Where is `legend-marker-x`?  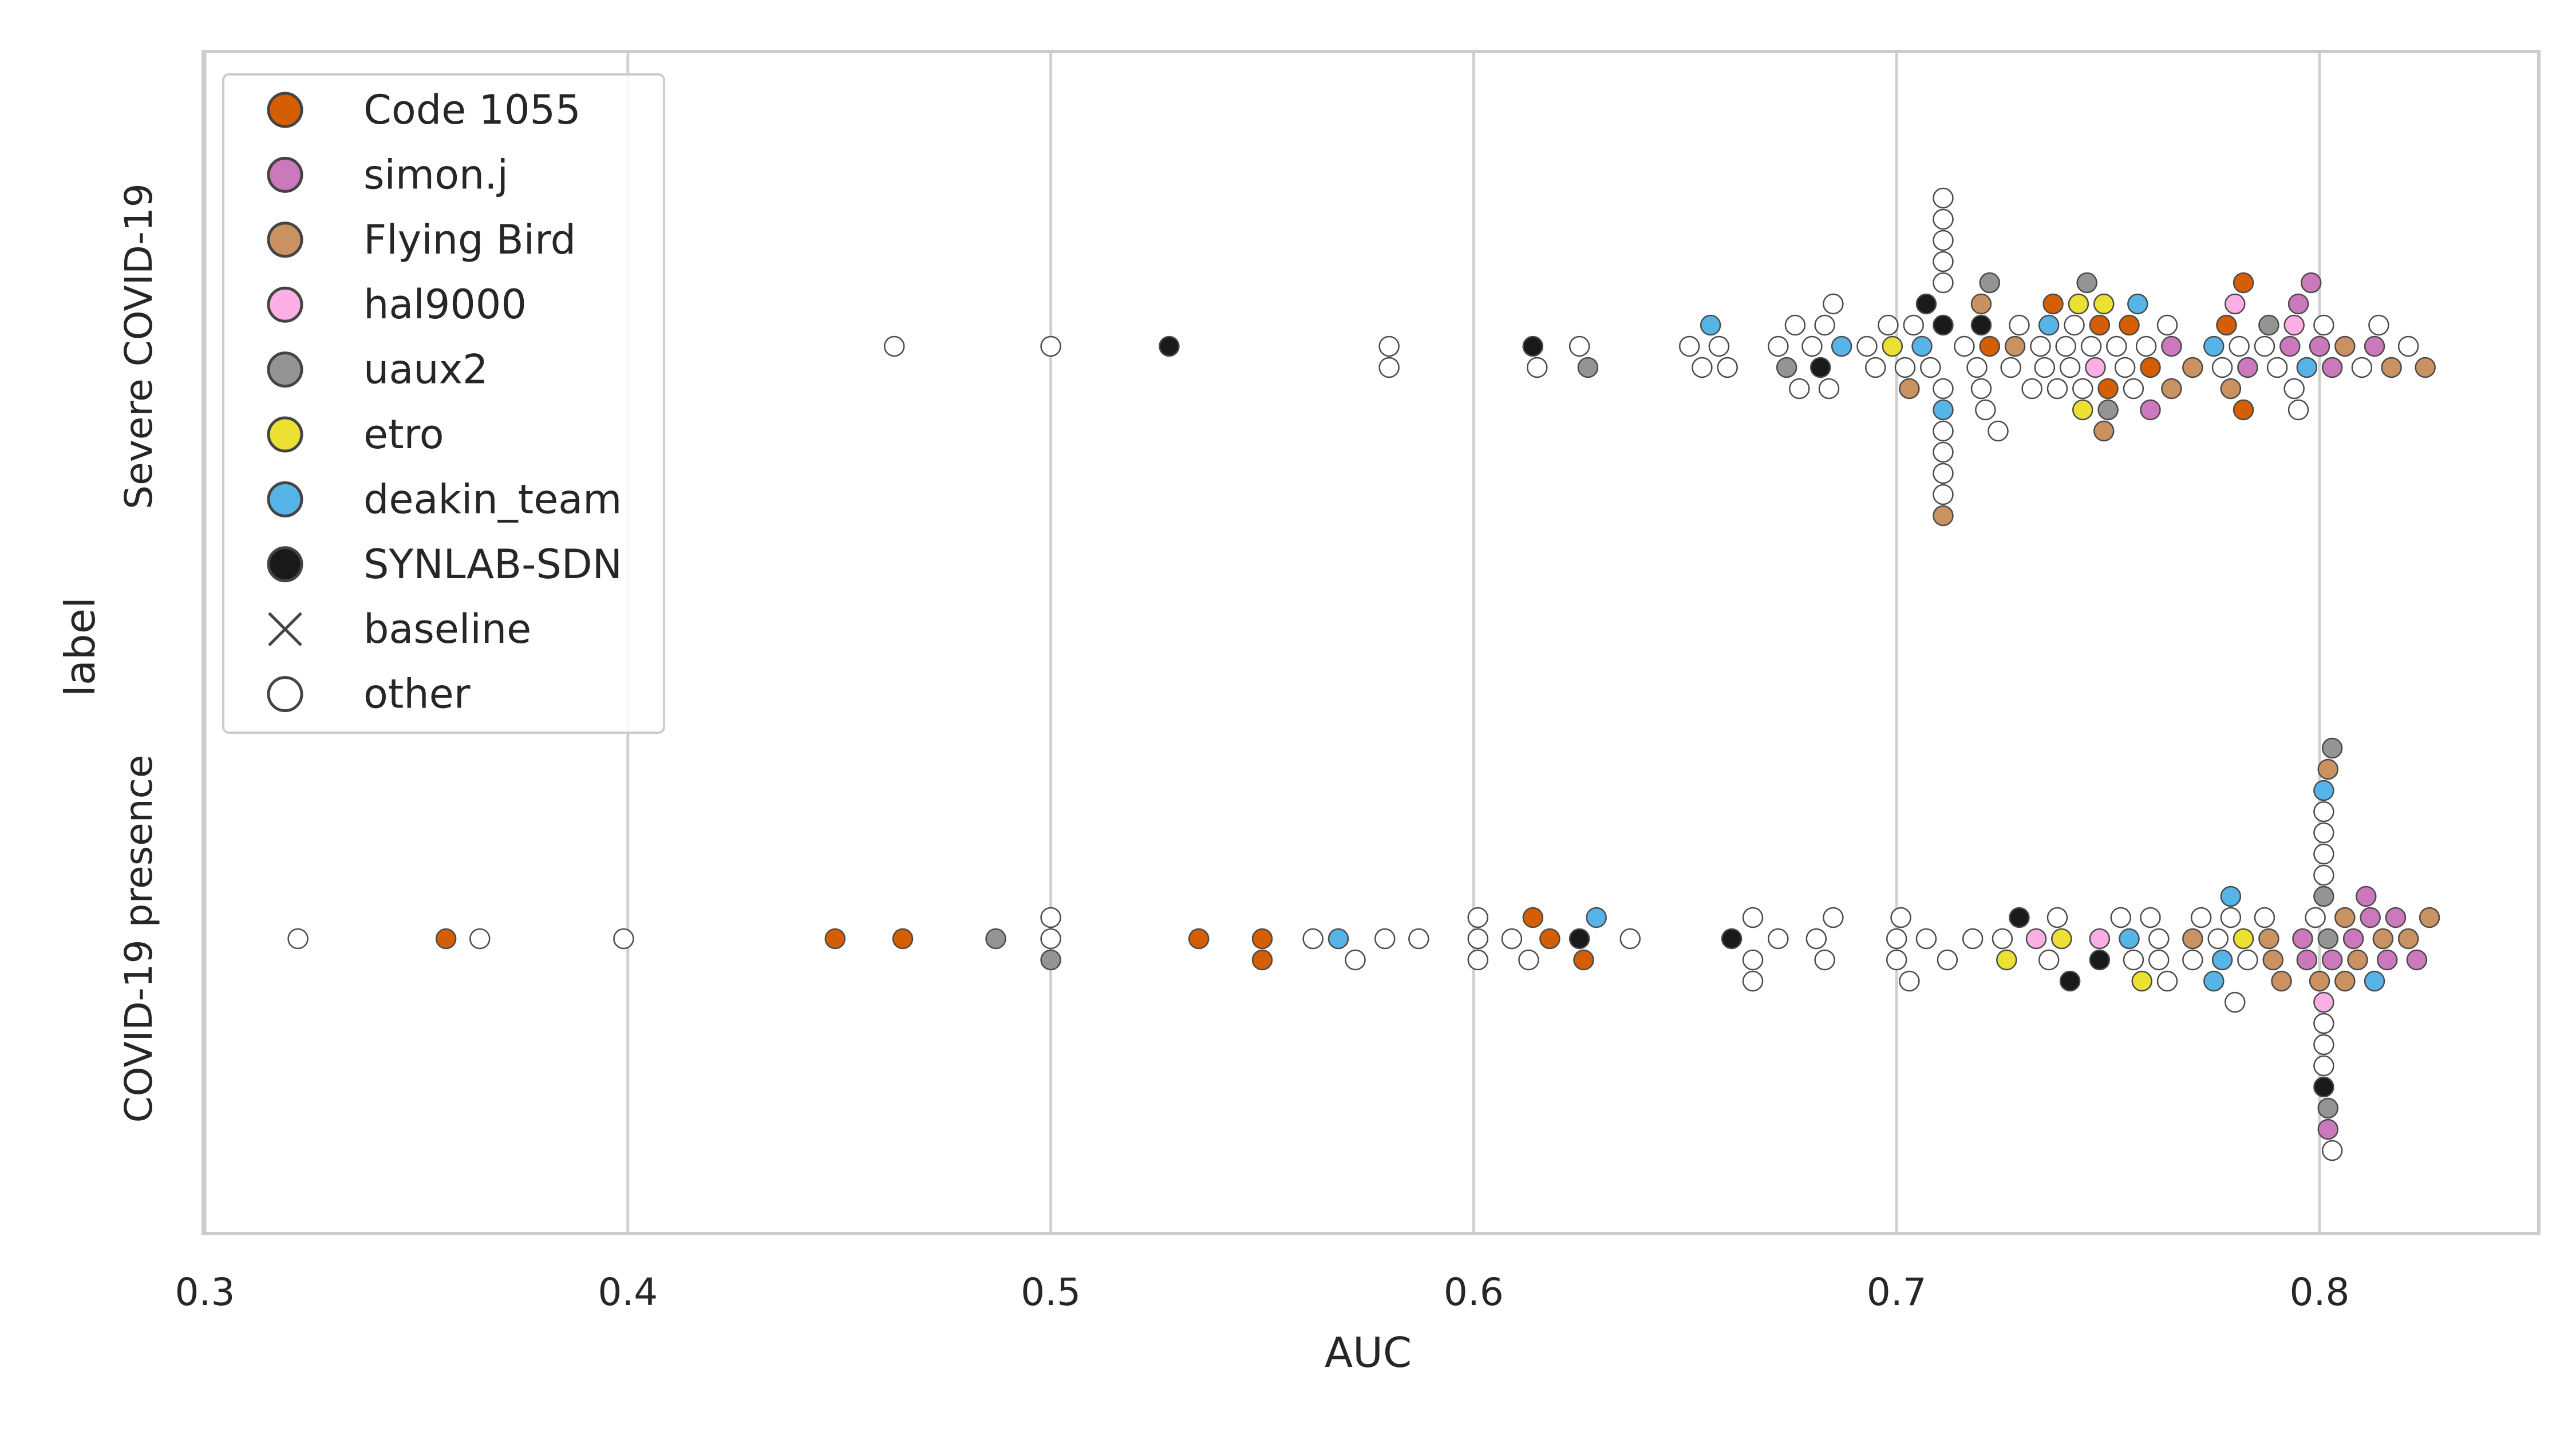
legend-marker-x is located at coordinates (285, 629).